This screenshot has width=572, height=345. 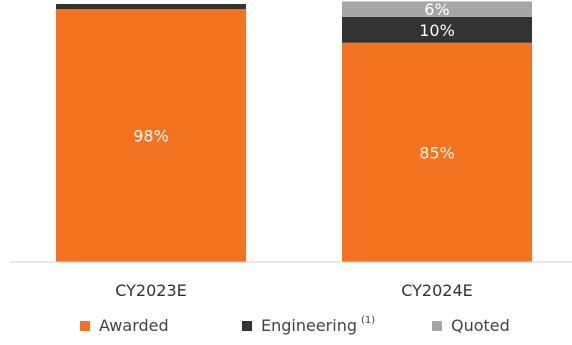 I want to click on legend: Awarded Engineering (1) Quoted, so click(x=286, y=327).